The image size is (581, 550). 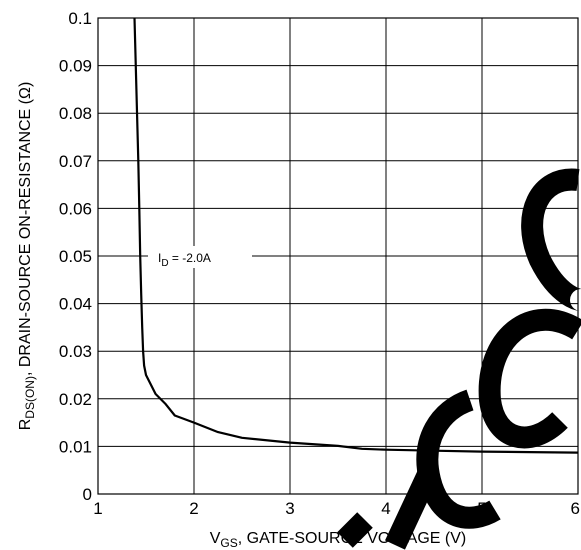 What do you see at coordinates (27, 256) in the screenshot?
I see `y-axis-label: RDS(ON), DRAIN-SOURCE ON-RESISTANCE (Ω)` at bounding box center [27, 256].